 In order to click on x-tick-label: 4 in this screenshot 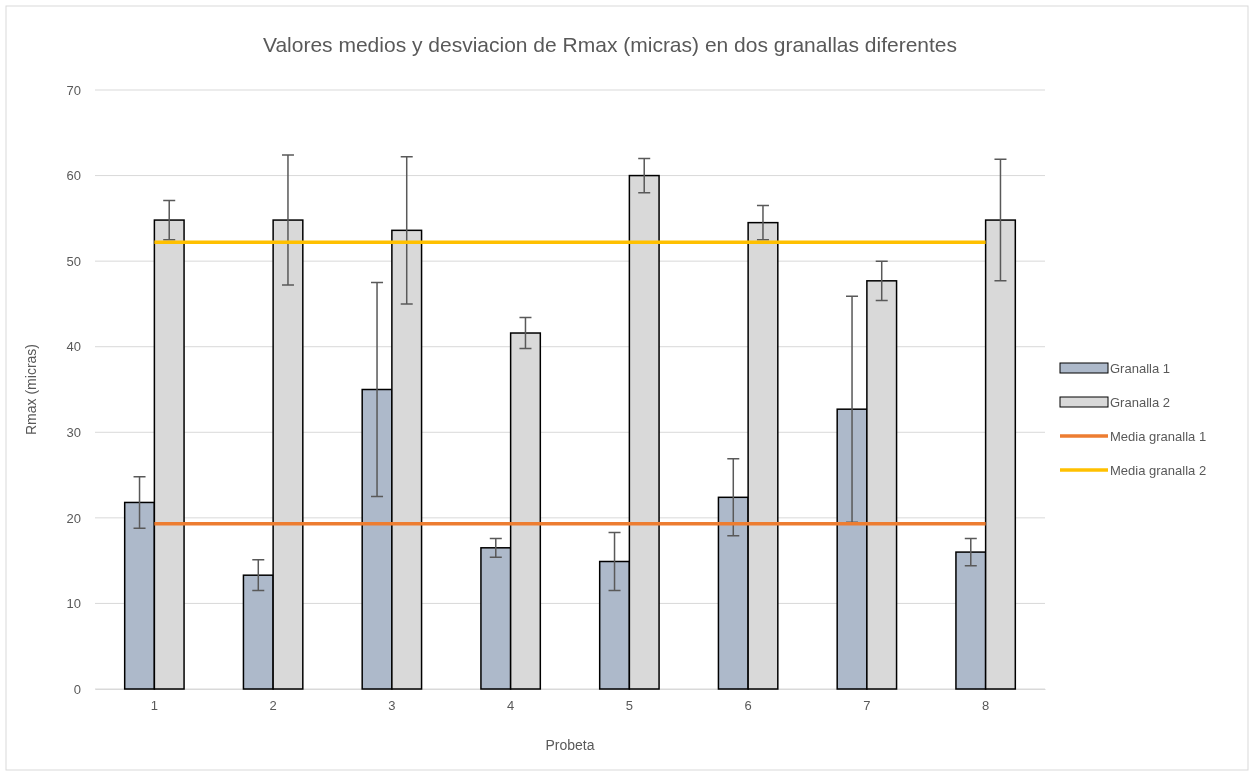, I will do `click(511, 706)`.